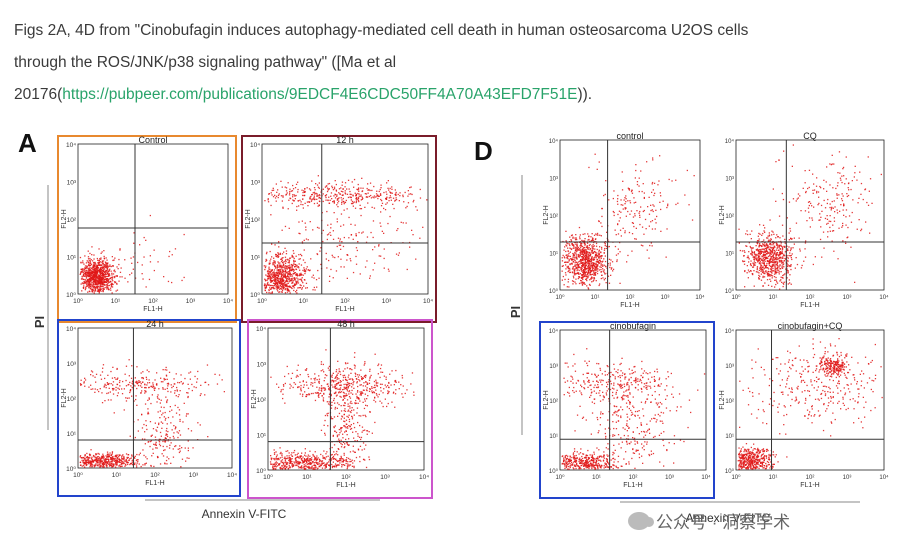 The image size is (911, 555). What do you see at coordinates (810, 326) in the screenshot?
I see `plot-title: cinobufagin+CQ` at bounding box center [810, 326].